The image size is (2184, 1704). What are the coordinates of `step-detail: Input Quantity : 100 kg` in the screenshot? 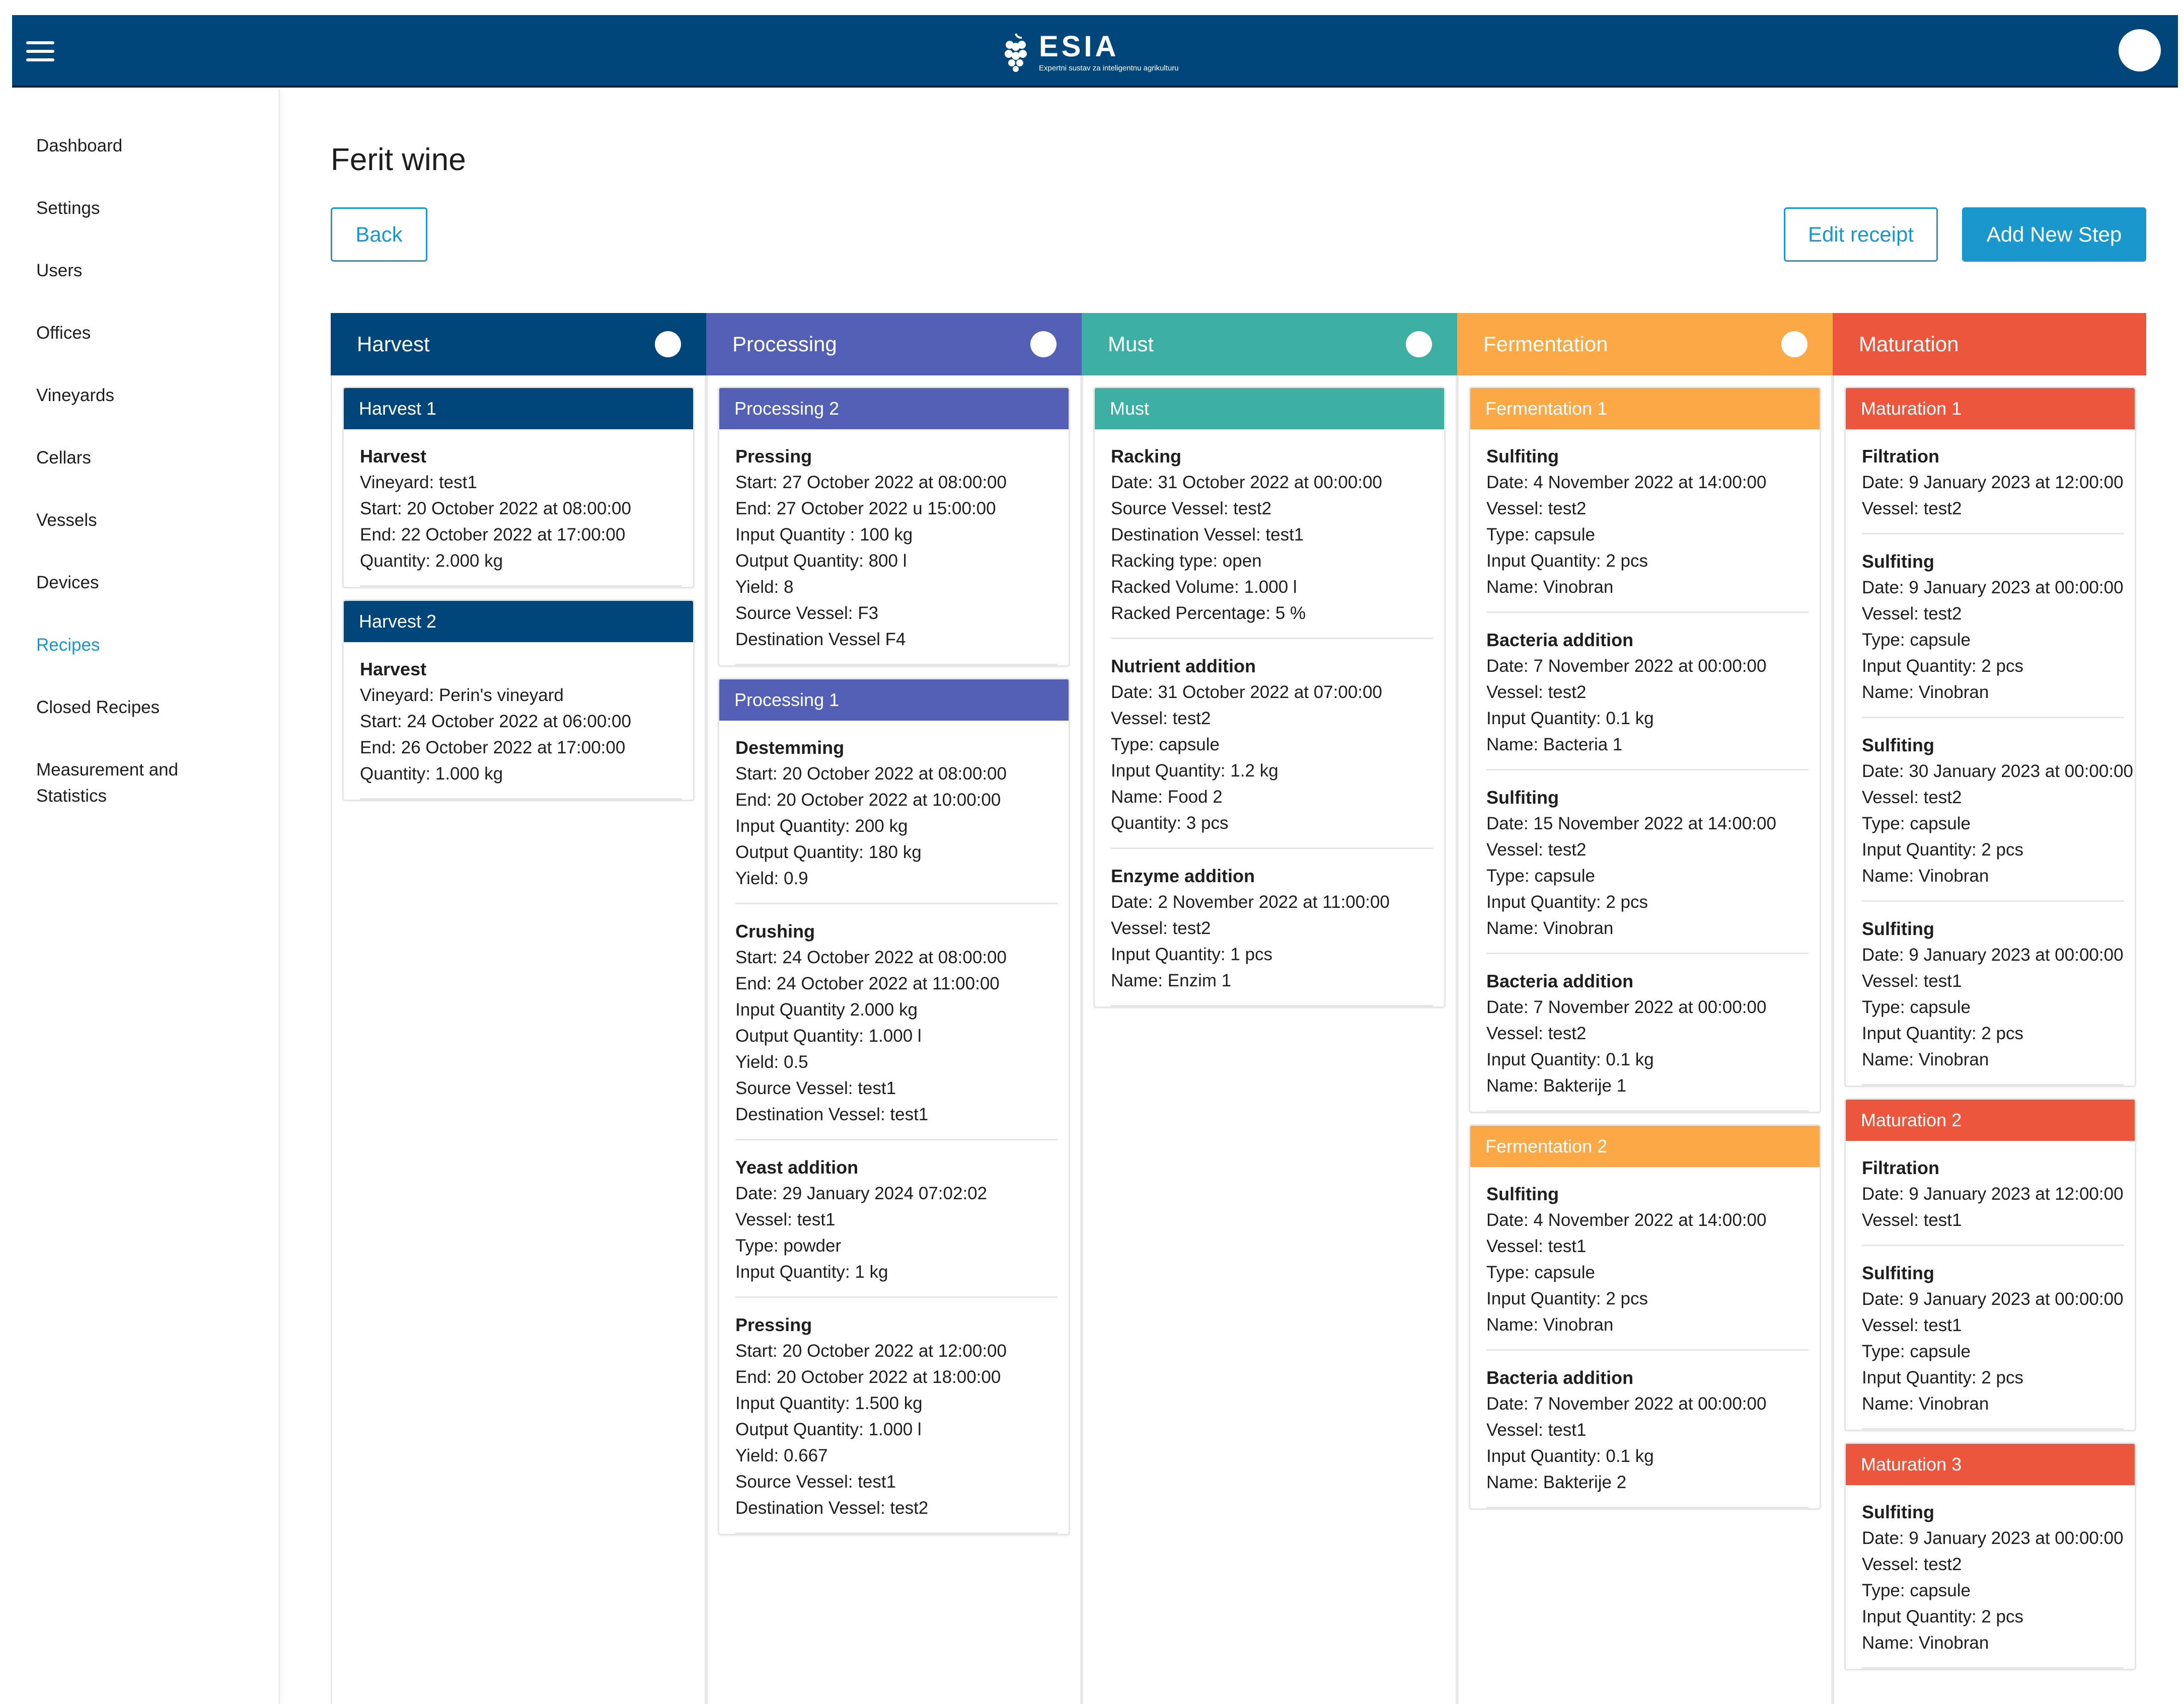 It's located at (824, 535).